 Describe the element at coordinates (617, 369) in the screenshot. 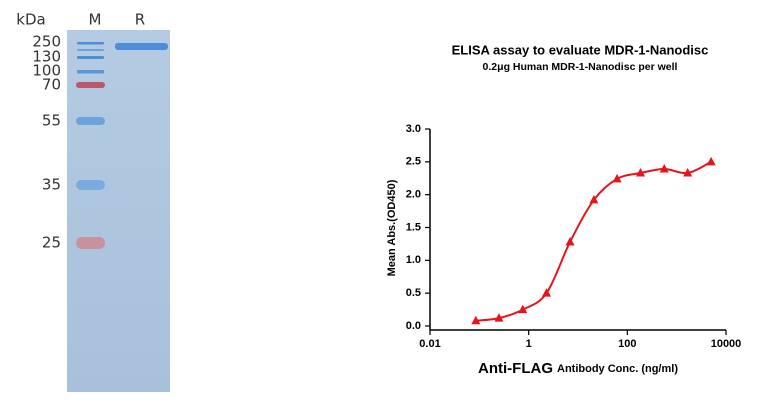

I see `x-axis-label-rest: Antibody Conc. (ng/ml)` at that location.